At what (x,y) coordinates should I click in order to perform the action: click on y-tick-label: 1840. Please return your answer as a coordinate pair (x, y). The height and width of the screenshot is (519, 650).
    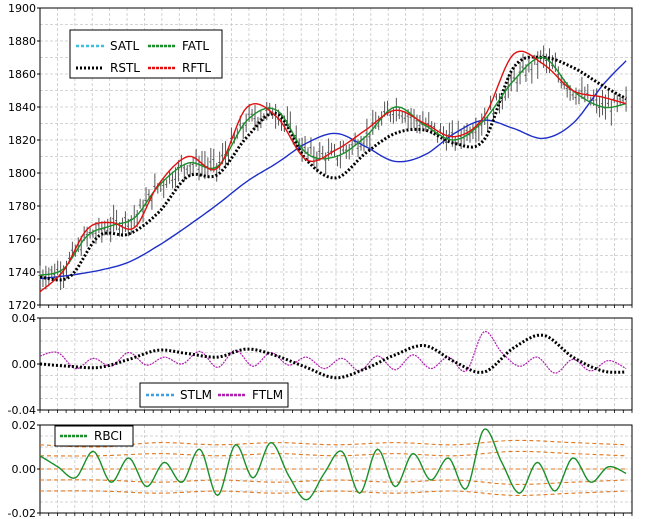
    Looking at the image, I should click on (22, 107).